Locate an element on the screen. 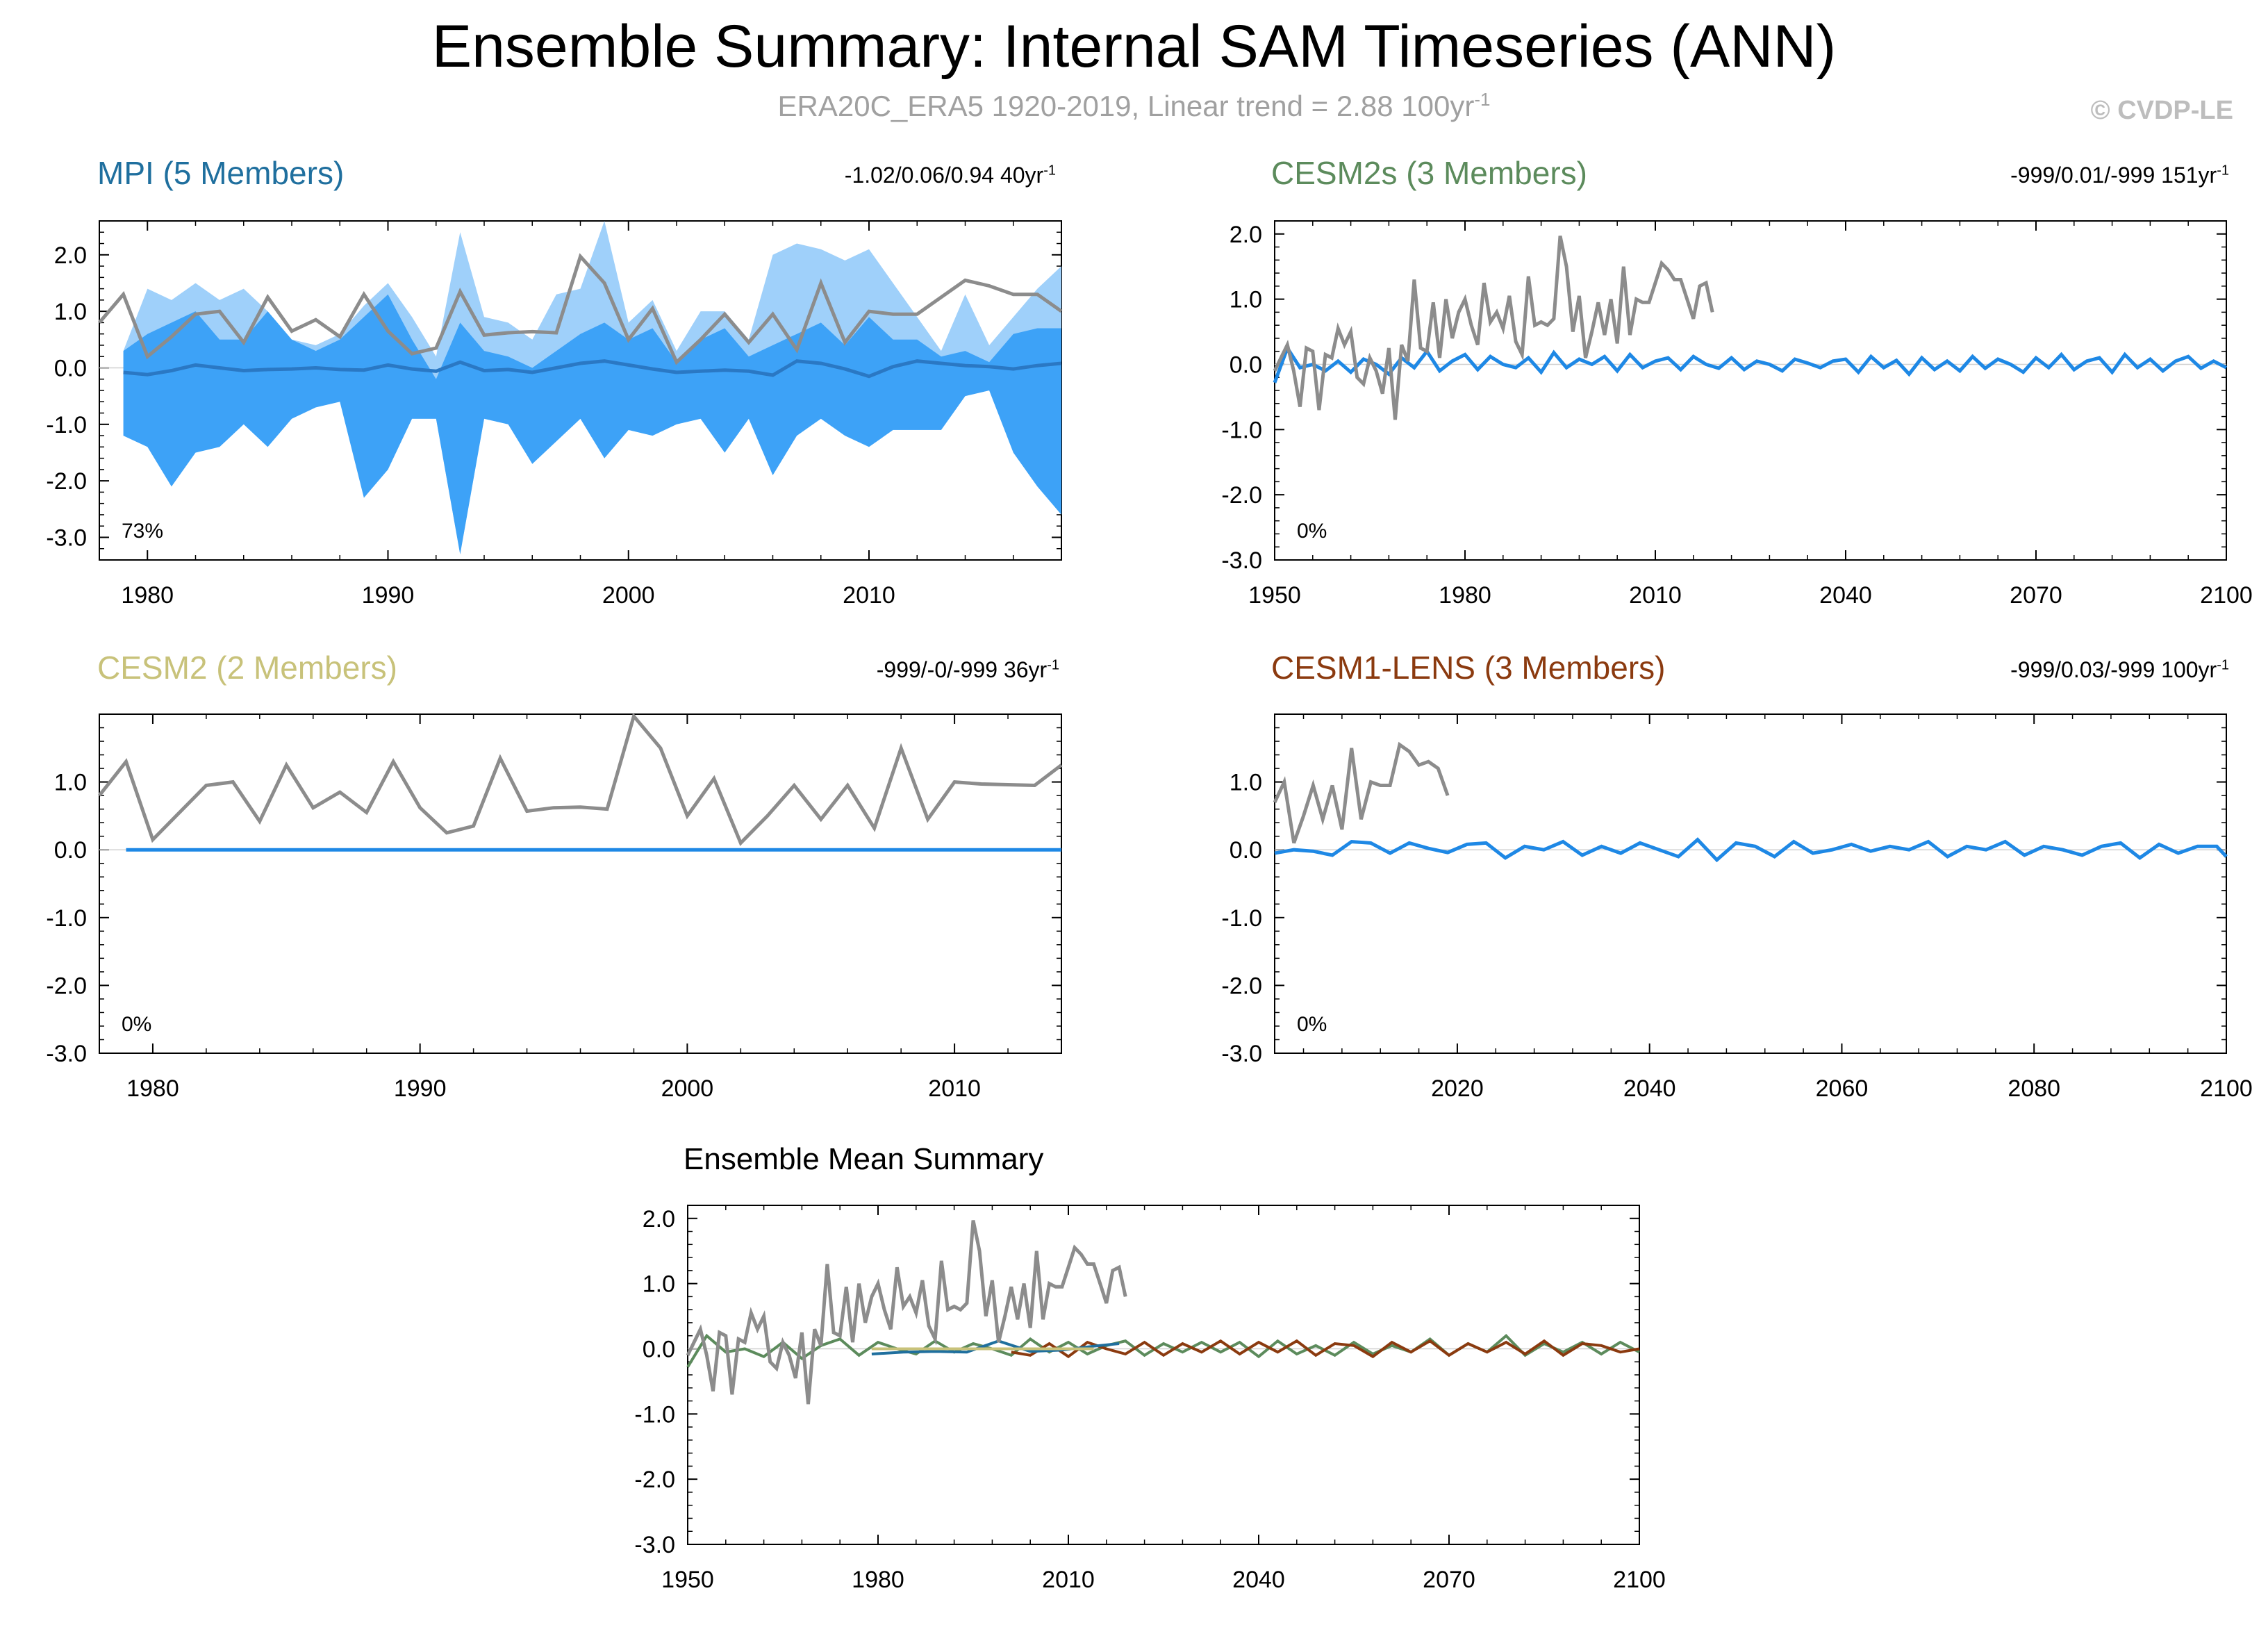 Image resolution: width=2268 pixels, height=1634 pixels. mpi-panel-stats: -1.02/0.06/0.94 40yr-1 is located at coordinates (950, 175).